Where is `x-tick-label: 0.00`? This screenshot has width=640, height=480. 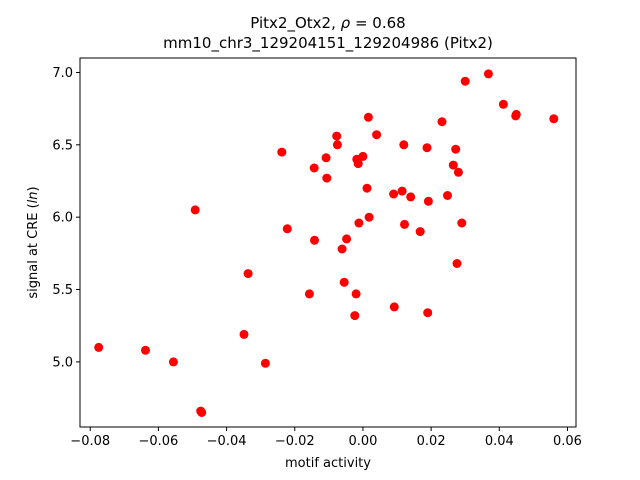
x-tick-label: 0.00 is located at coordinates (362, 441).